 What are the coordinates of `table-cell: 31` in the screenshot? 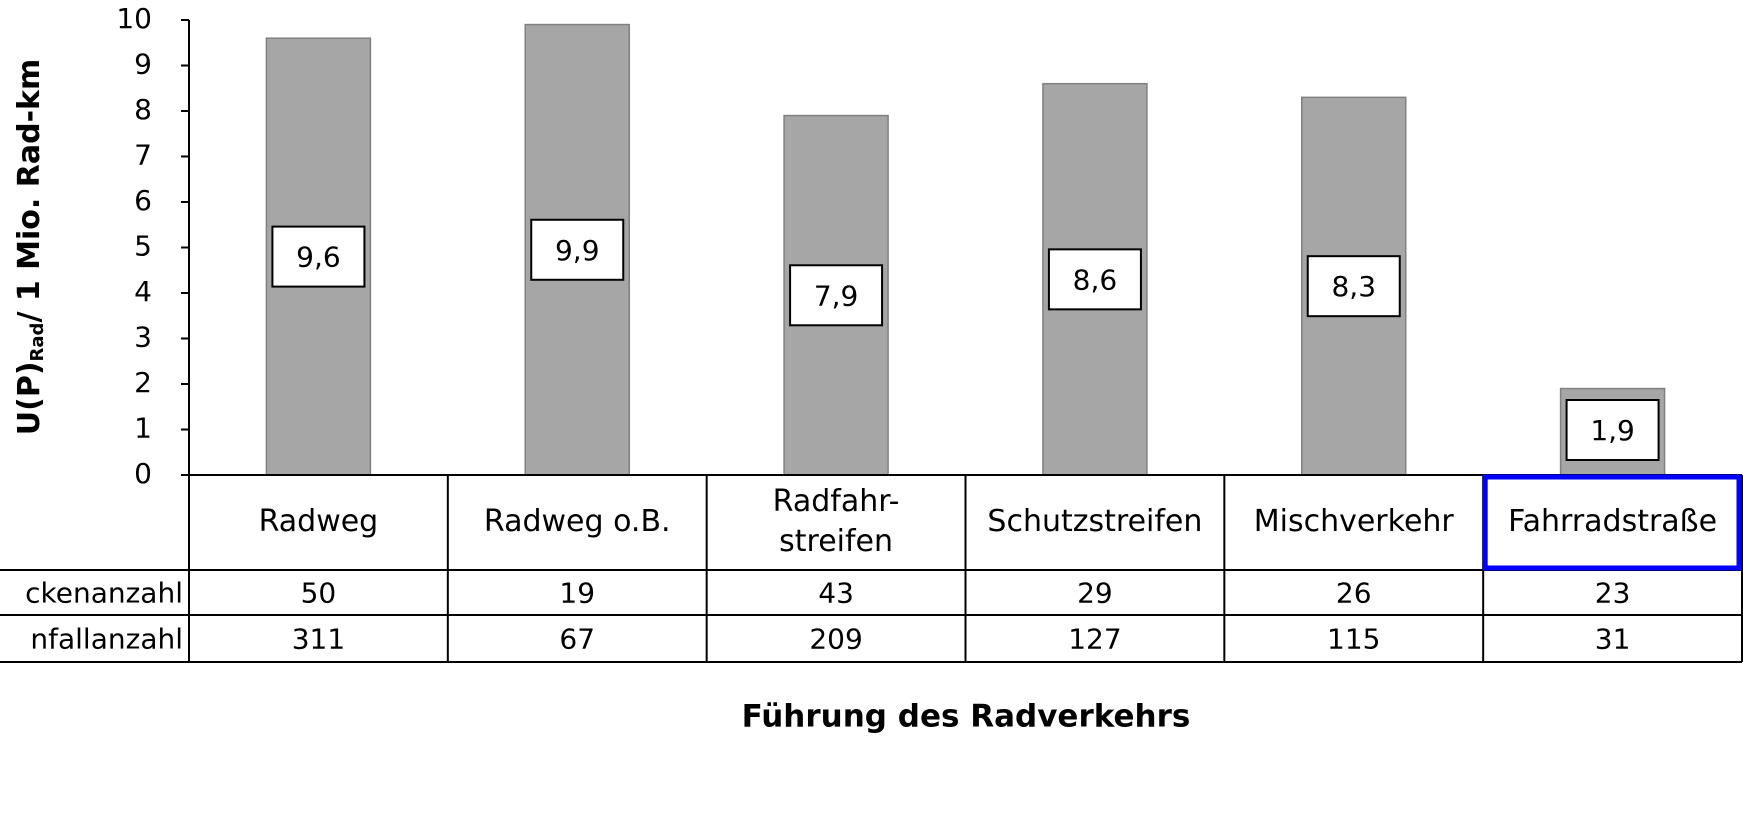 It's located at (1613, 639).